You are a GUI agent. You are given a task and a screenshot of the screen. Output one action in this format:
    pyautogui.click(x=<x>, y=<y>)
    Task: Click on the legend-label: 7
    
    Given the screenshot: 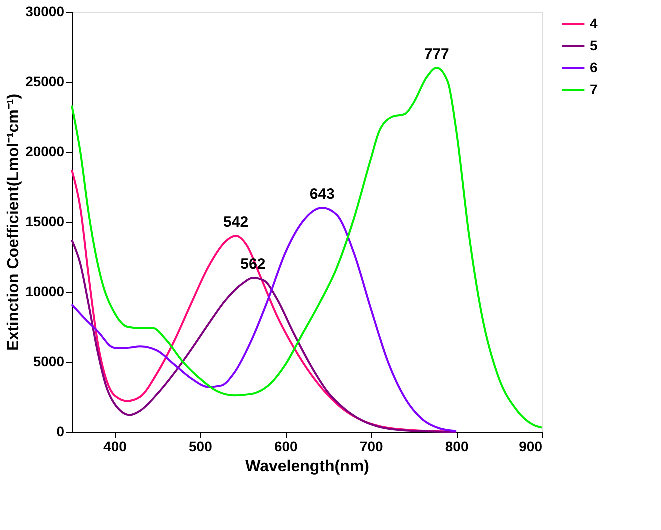 What is the action you would take?
    pyautogui.click(x=594, y=90)
    